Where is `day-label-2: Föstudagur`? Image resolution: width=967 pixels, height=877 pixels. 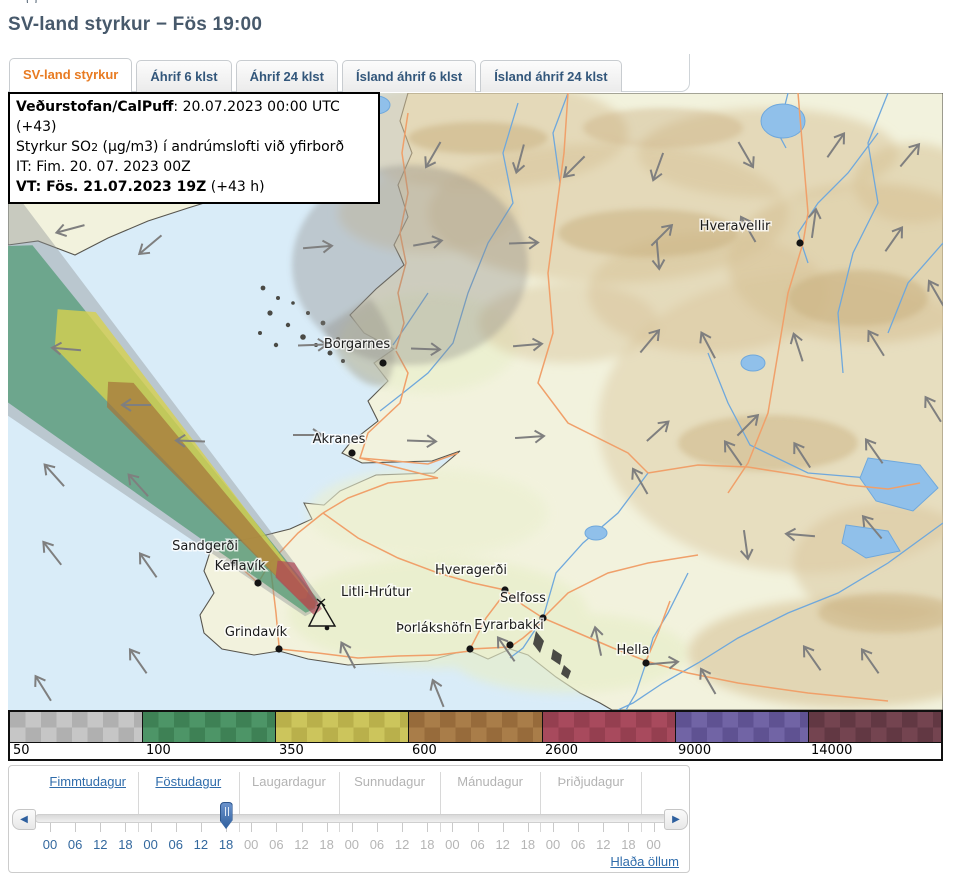
day-label-2: Föstudagur is located at coordinates (188, 781).